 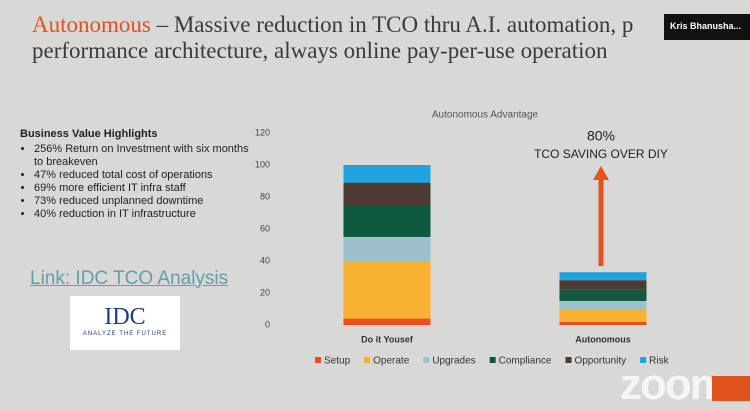 I want to click on legend-label: Setup, so click(x=337, y=361).